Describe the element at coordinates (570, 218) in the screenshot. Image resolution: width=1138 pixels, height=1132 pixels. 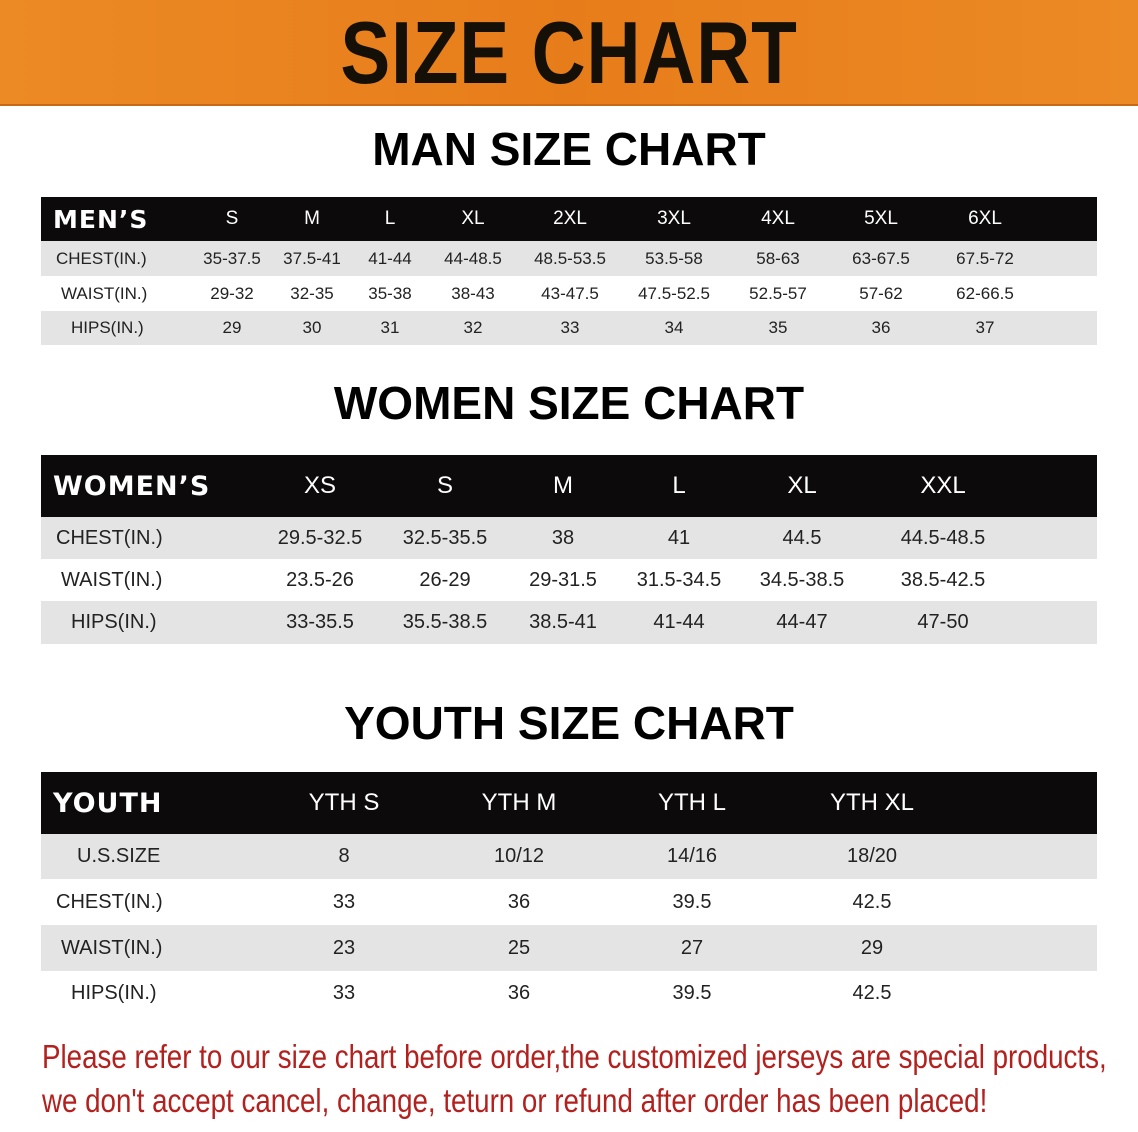
I see `men-size-header: 2XL` at that location.